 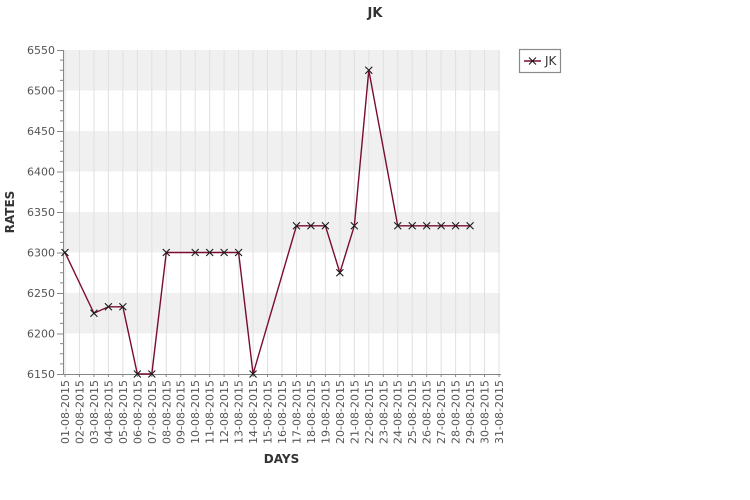 What do you see at coordinates (412, 412) in the screenshot?
I see `x-tick-label: 25-08-2015` at bounding box center [412, 412].